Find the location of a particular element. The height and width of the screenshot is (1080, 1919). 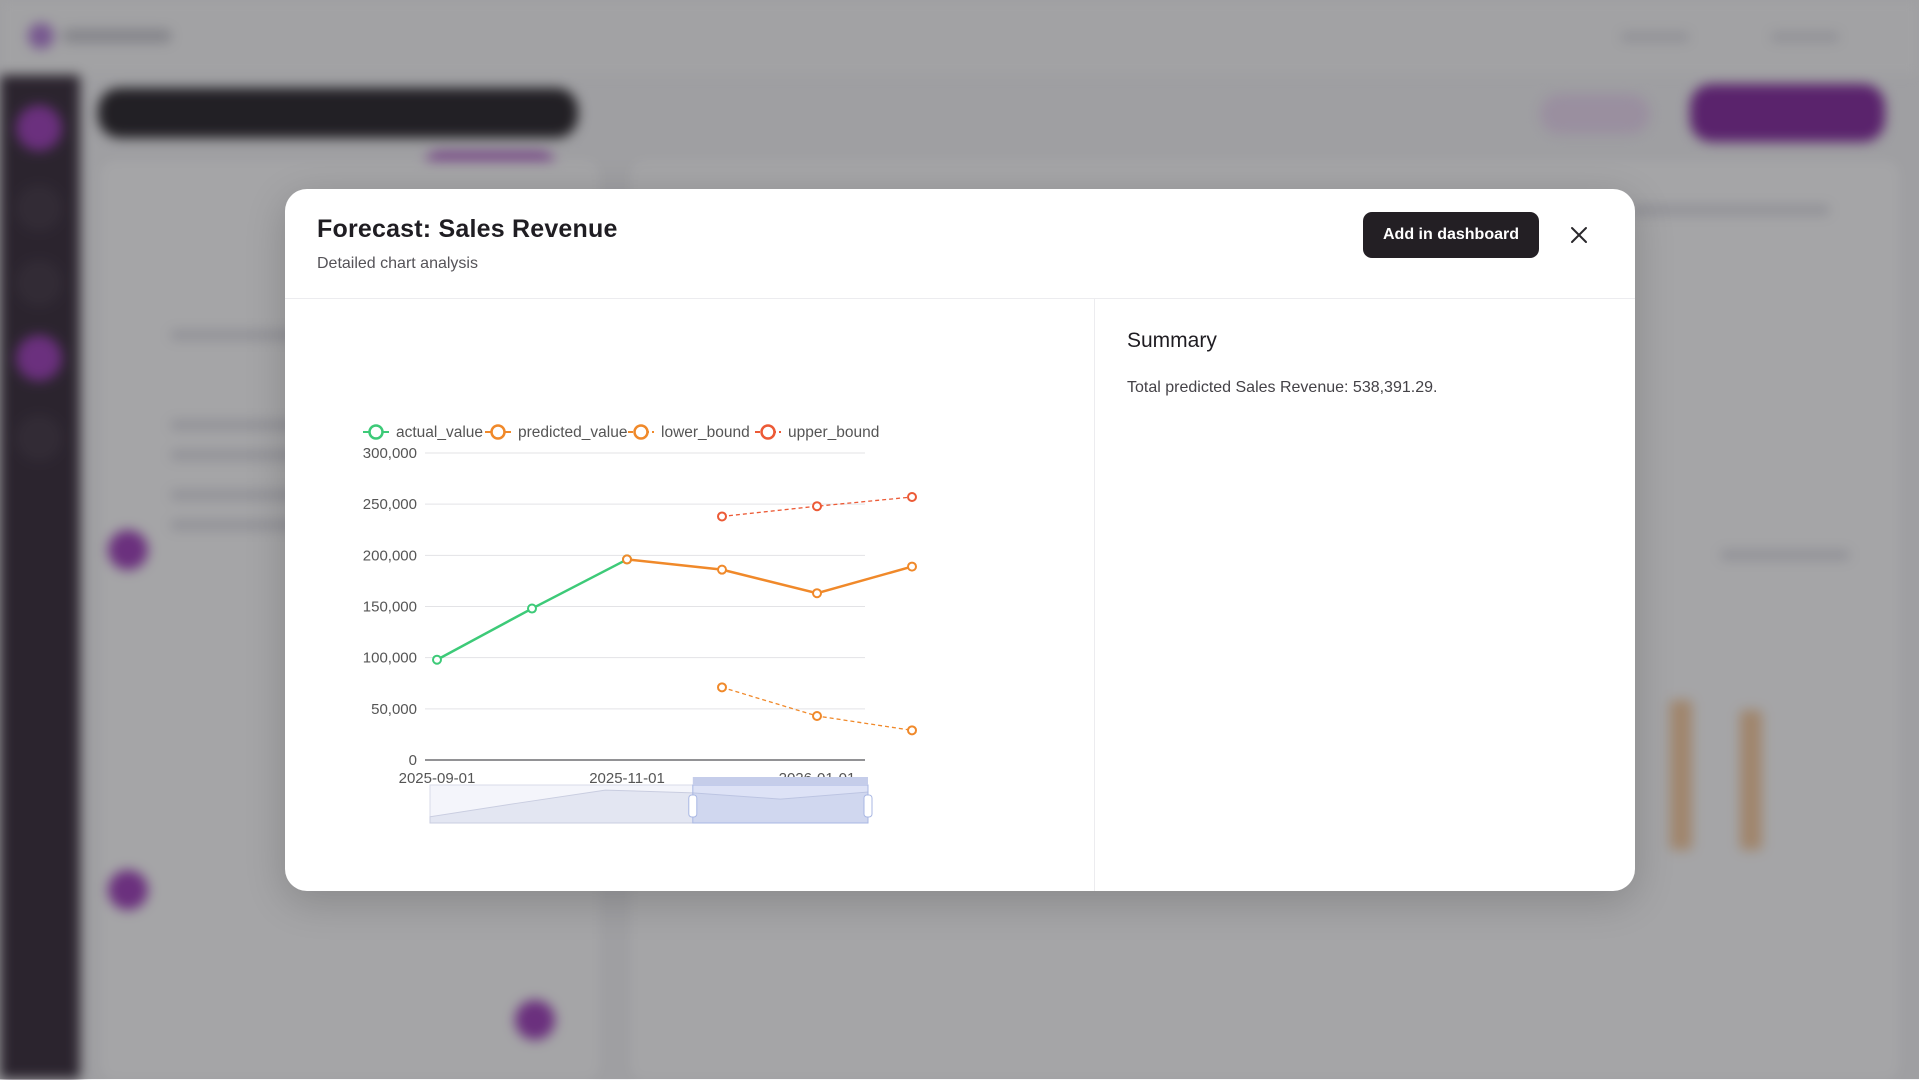

legend-item-actual_value: actual_value is located at coordinates (423, 432).